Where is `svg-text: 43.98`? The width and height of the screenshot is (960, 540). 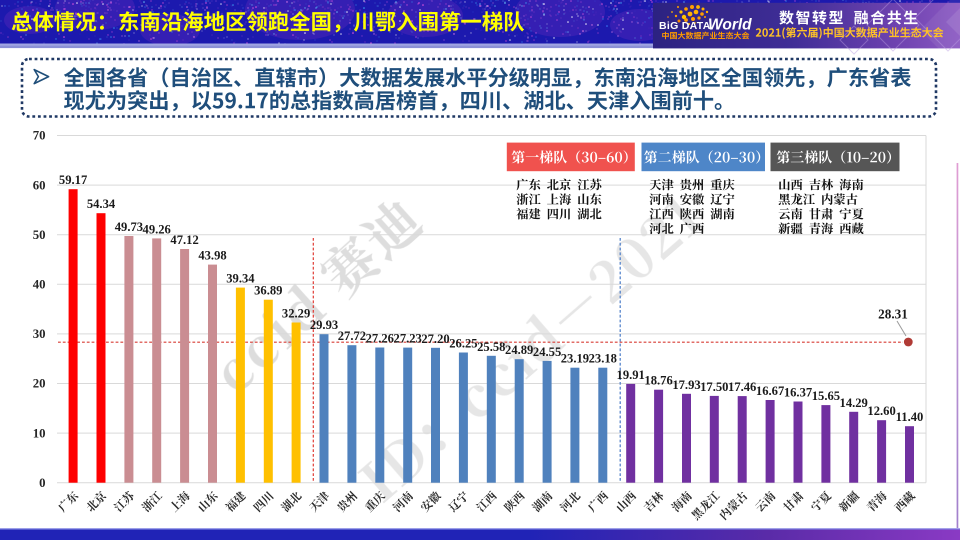 svg-text: 43.98 is located at coordinates (212, 256).